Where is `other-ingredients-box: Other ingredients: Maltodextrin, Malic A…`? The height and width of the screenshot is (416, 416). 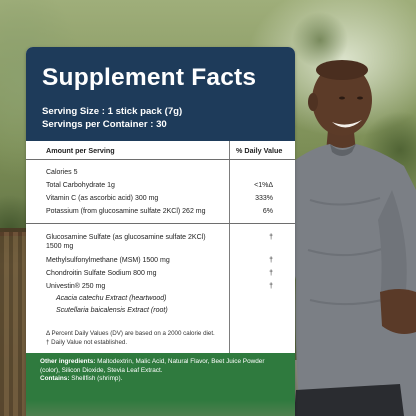
other-ingredients-box: Other ingredients: Maltodextrin, Malic A… is located at coordinates (160, 384).